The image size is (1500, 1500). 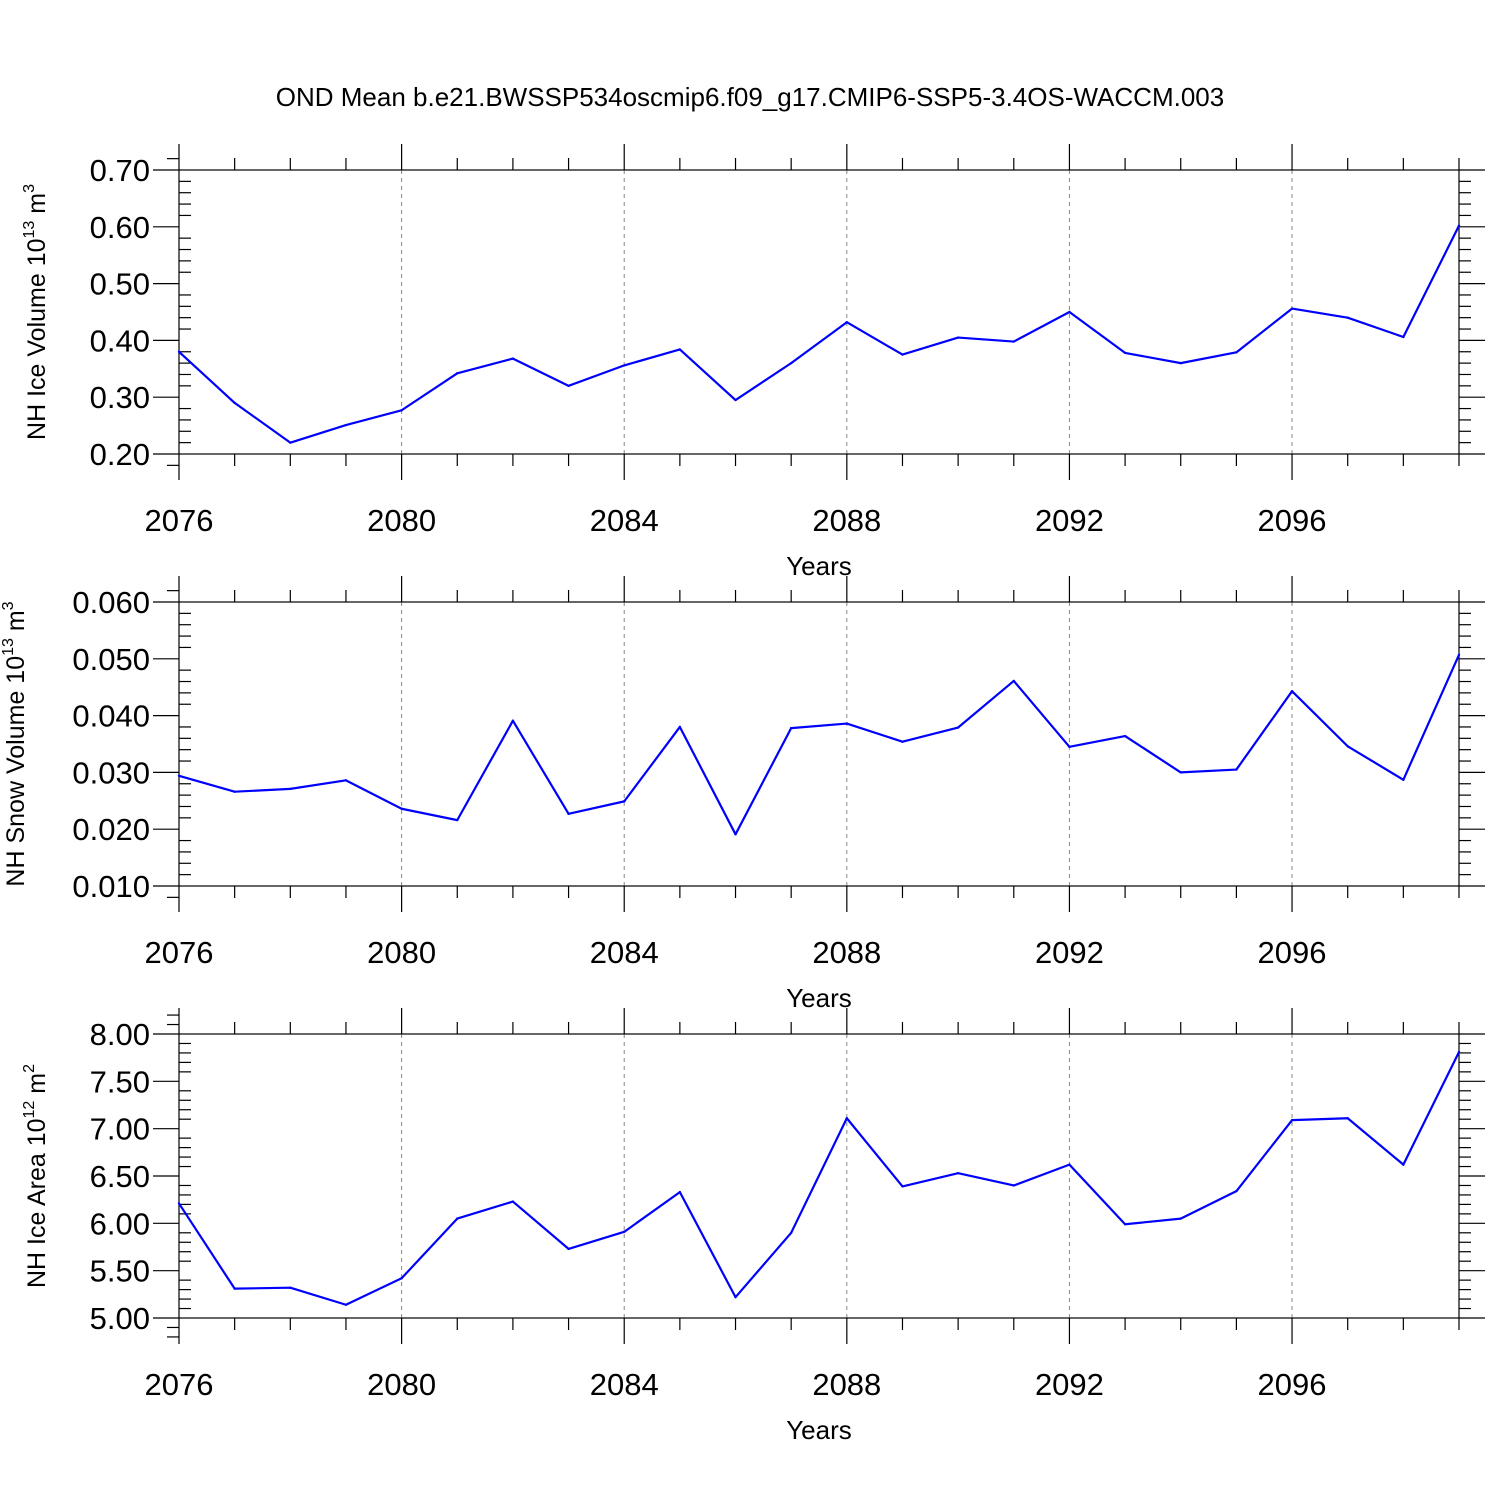 What do you see at coordinates (37, 339) in the screenshot?
I see `y-label-text: NH Ice Volume 10` at bounding box center [37, 339].